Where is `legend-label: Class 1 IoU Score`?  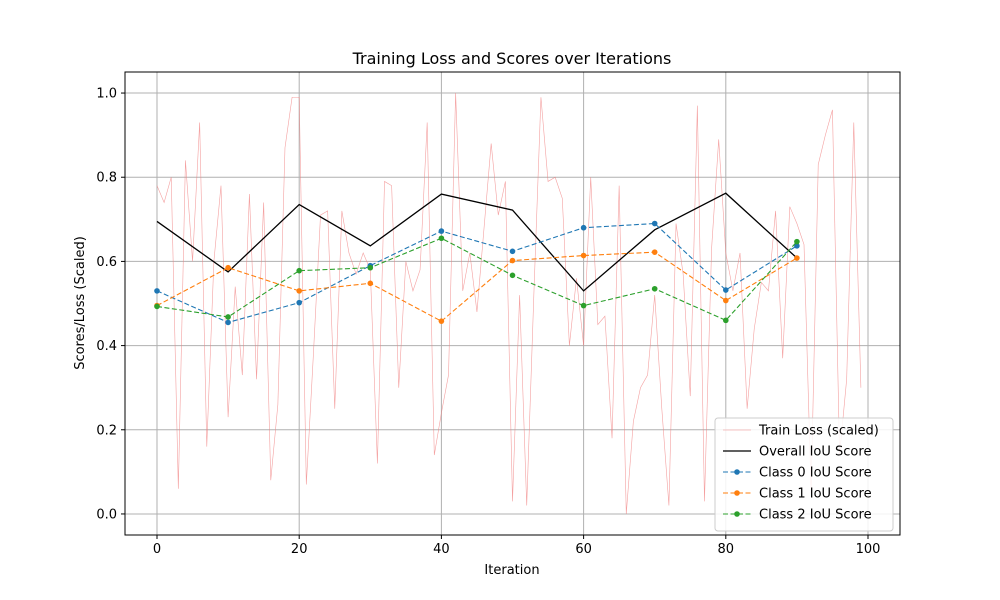
legend-label: Class 1 IoU Score is located at coordinates (815, 494).